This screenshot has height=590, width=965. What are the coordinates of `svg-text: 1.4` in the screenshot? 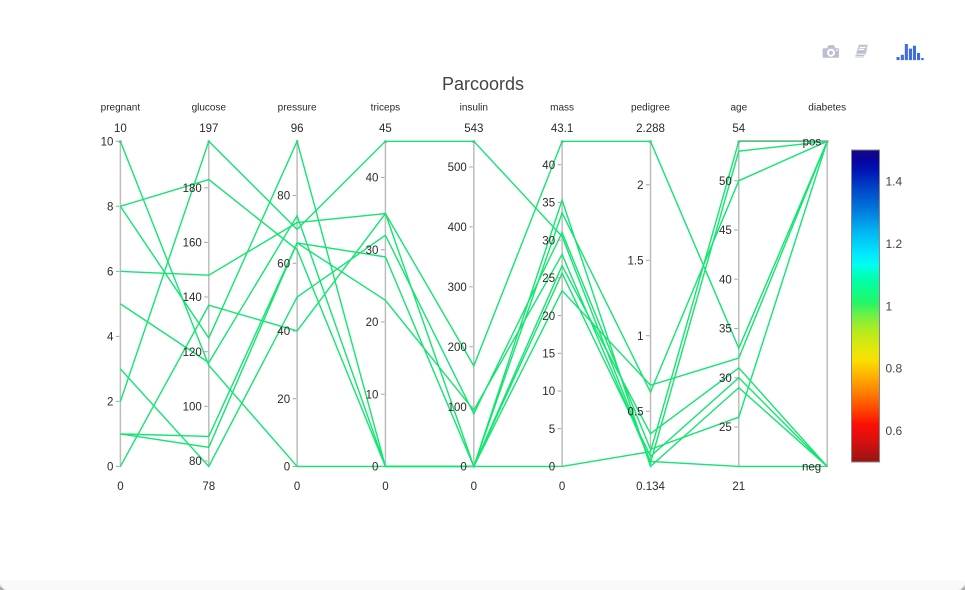 It's located at (894, 182).